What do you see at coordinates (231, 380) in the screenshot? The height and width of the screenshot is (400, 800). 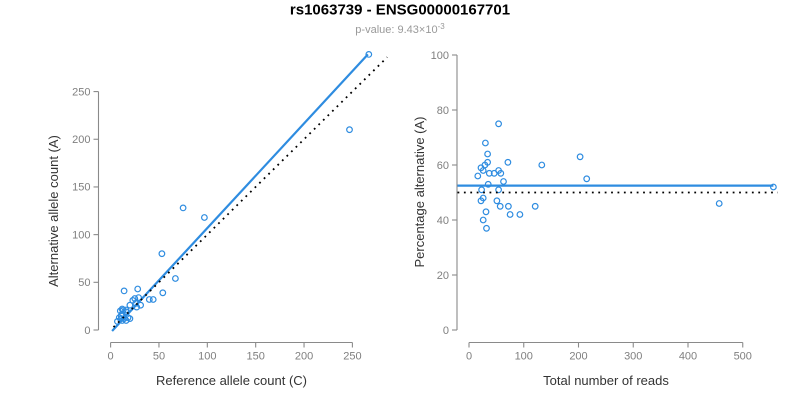 I see `left-x-axis-label: Reference allele count (C)` at bounding box center [231, 380].